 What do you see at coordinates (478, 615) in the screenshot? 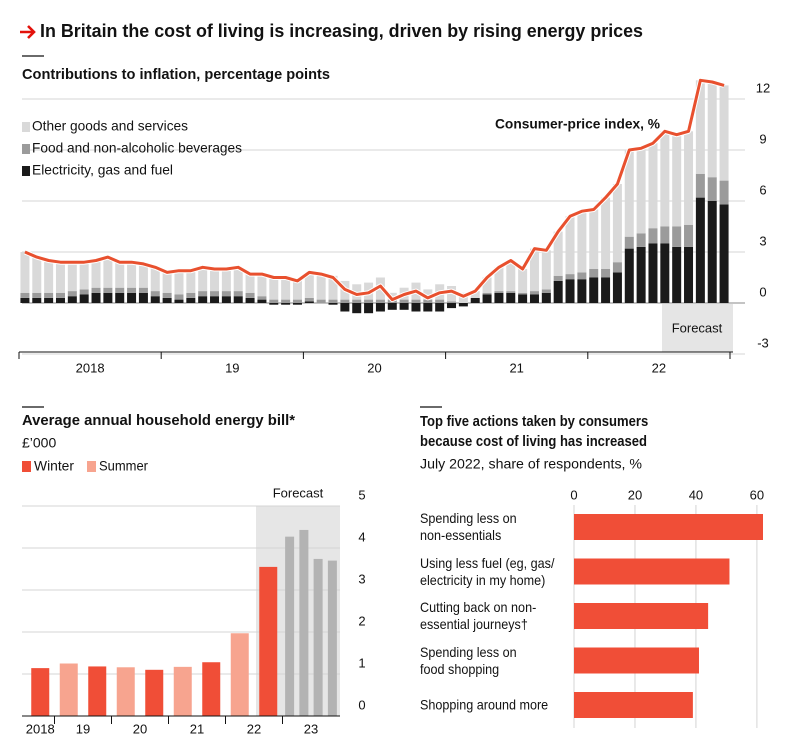
I see `category-label: Cutting back on non- essential journeys†` at bounding box center [478, 615].